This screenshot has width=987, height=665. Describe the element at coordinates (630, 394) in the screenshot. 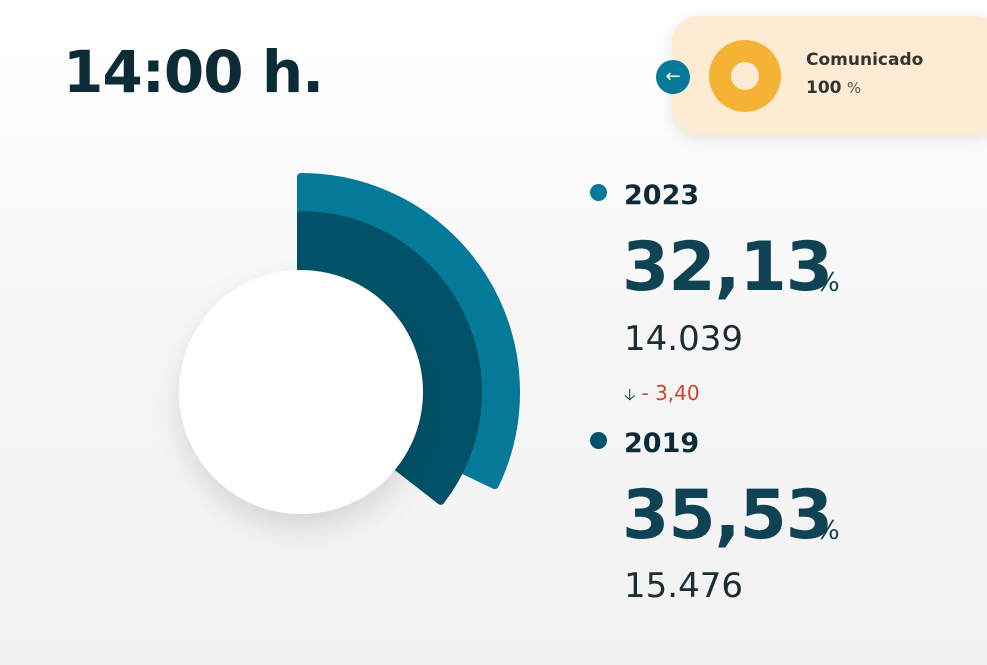

I see `arrow-down-icon: 🡣` at that location.